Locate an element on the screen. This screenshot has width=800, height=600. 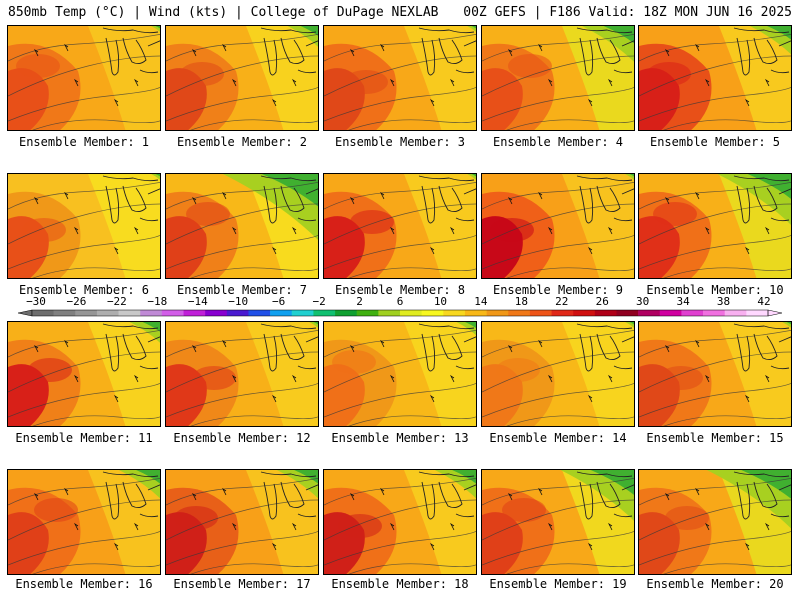
colorbar-tick-label: 6 is located at coordinates (400, 301).